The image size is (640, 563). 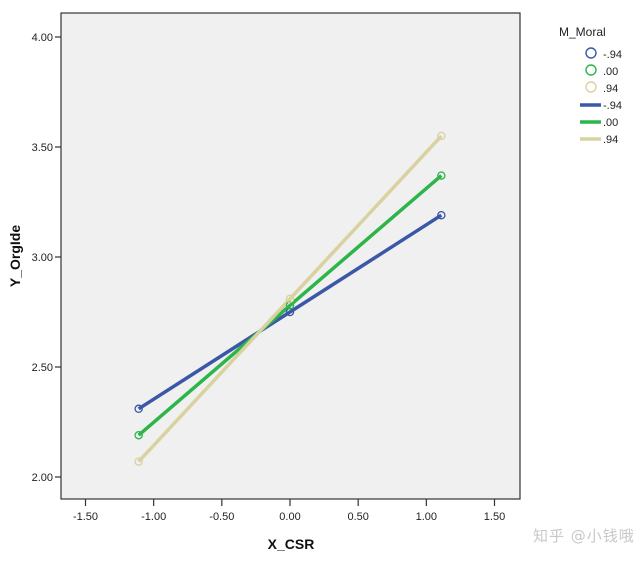 I want to click on x-tick-label: 0.50, so click(x=357, y=517).